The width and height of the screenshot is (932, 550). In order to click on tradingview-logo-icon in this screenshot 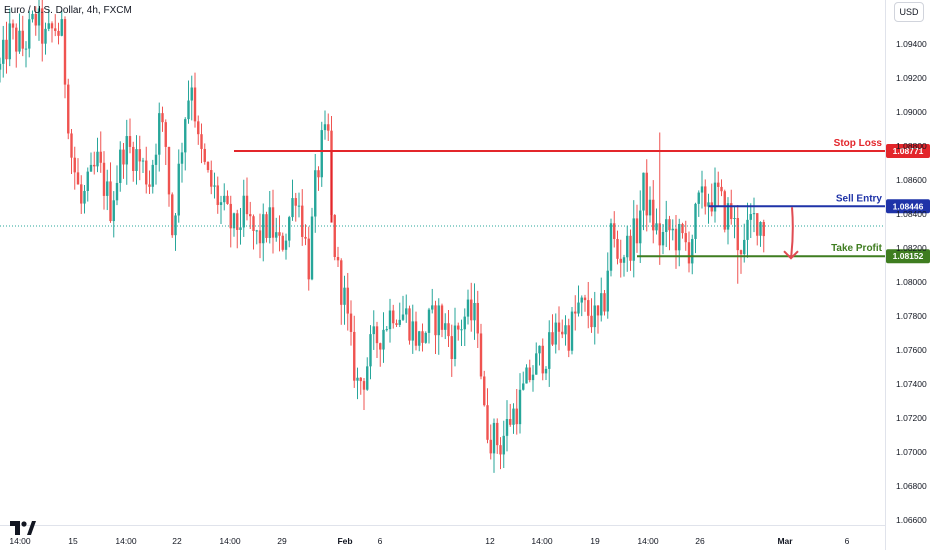, I will do `click(23, 528)`.